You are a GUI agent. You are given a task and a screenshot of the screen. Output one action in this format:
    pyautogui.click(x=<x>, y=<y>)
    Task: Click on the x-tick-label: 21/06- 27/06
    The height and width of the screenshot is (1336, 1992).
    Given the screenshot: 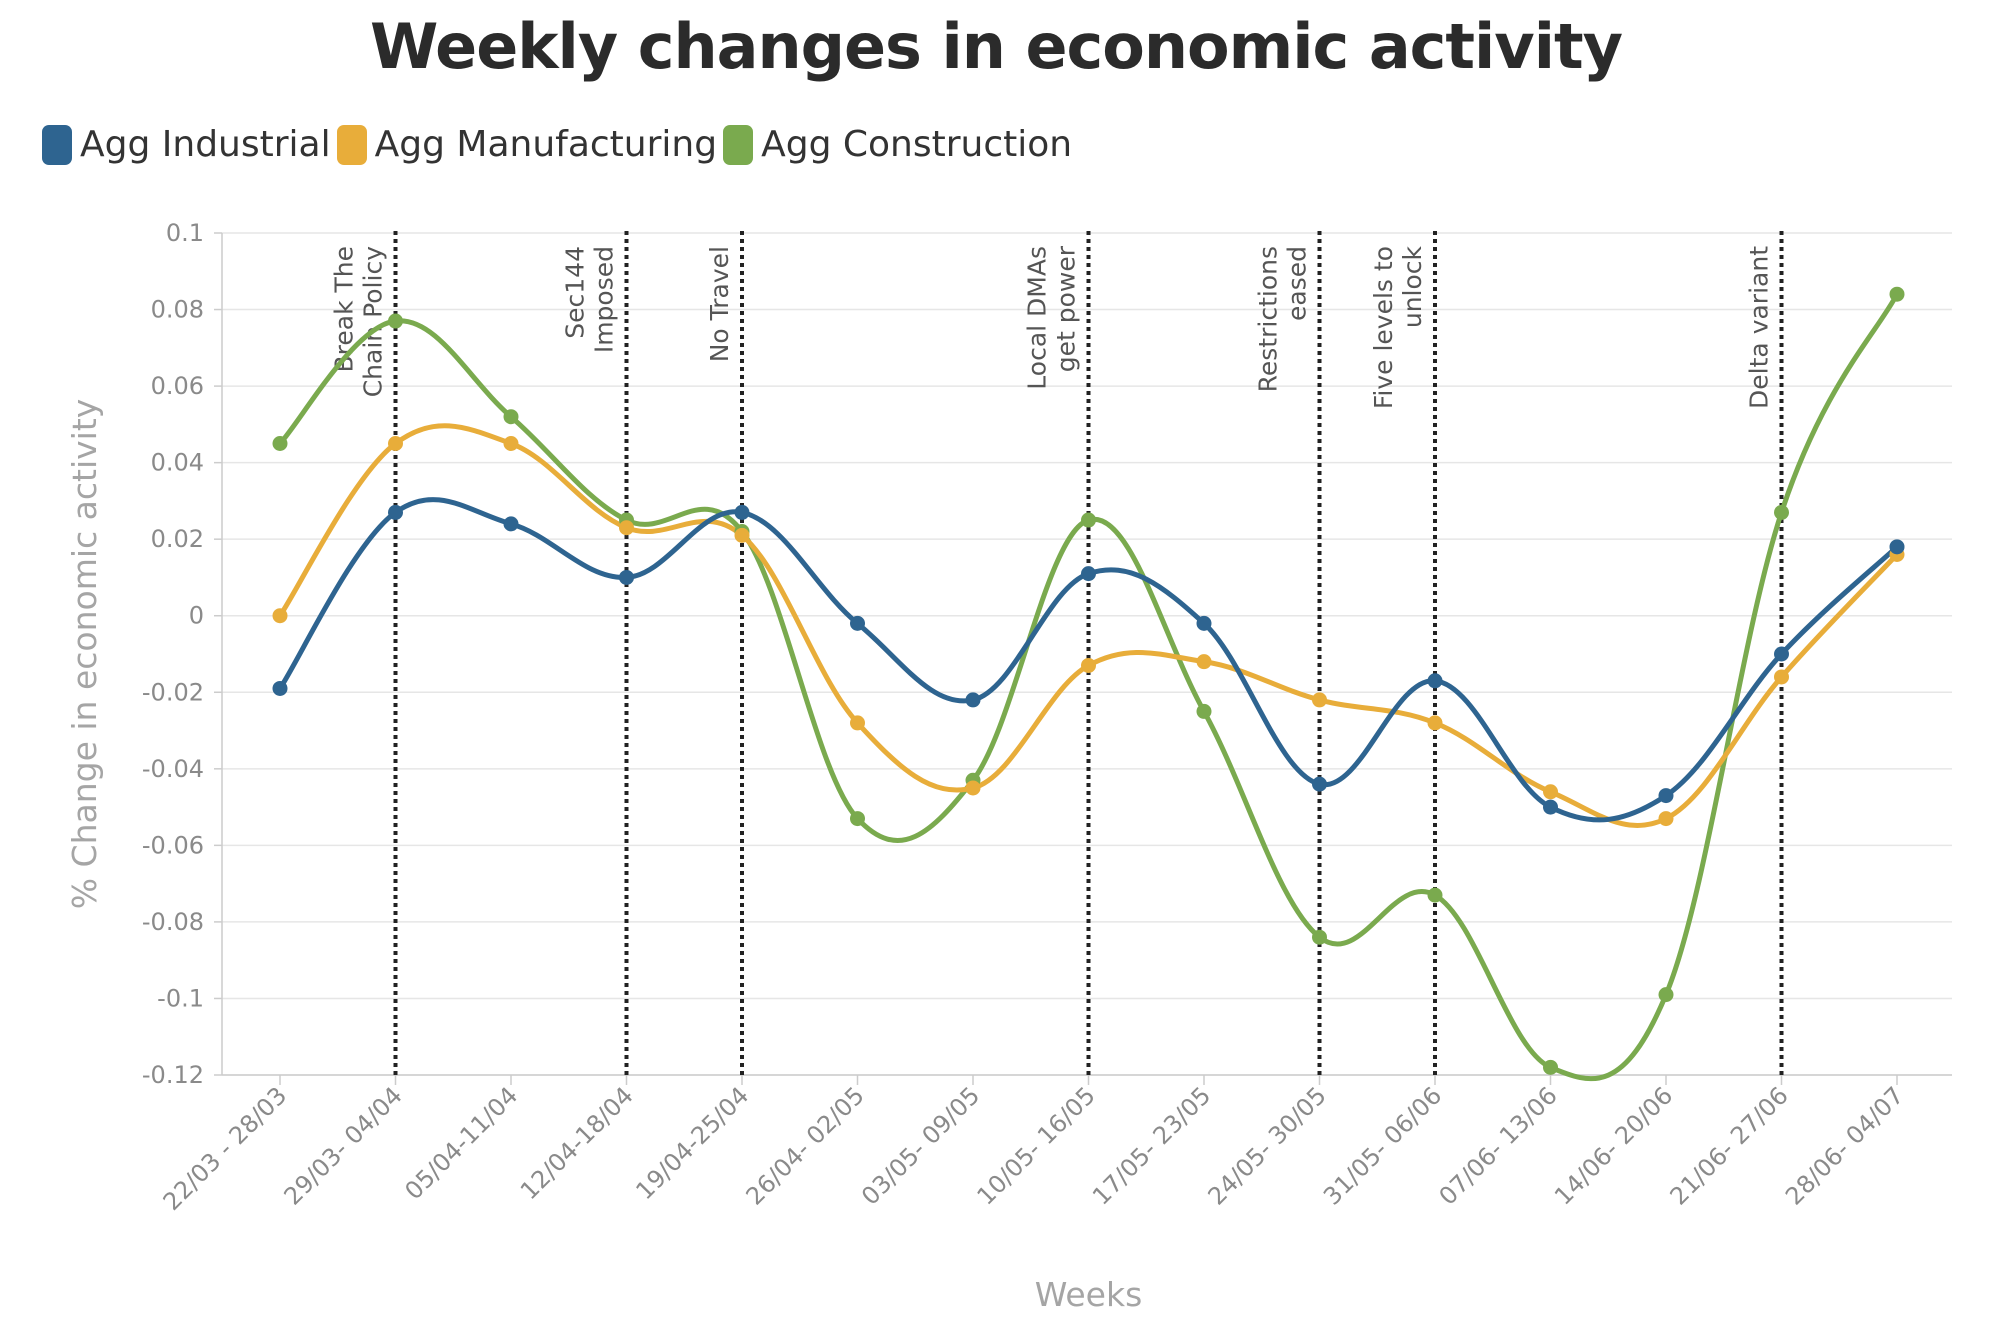 What is the action you would take?
    pyautogui.click(x=1729, y=1145)
    